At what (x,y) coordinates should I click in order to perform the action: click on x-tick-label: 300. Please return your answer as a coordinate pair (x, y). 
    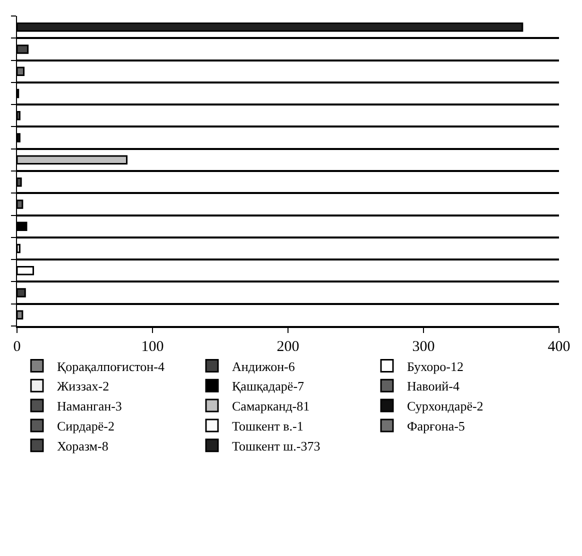
    Looking at the image, I should click on (423, 347).